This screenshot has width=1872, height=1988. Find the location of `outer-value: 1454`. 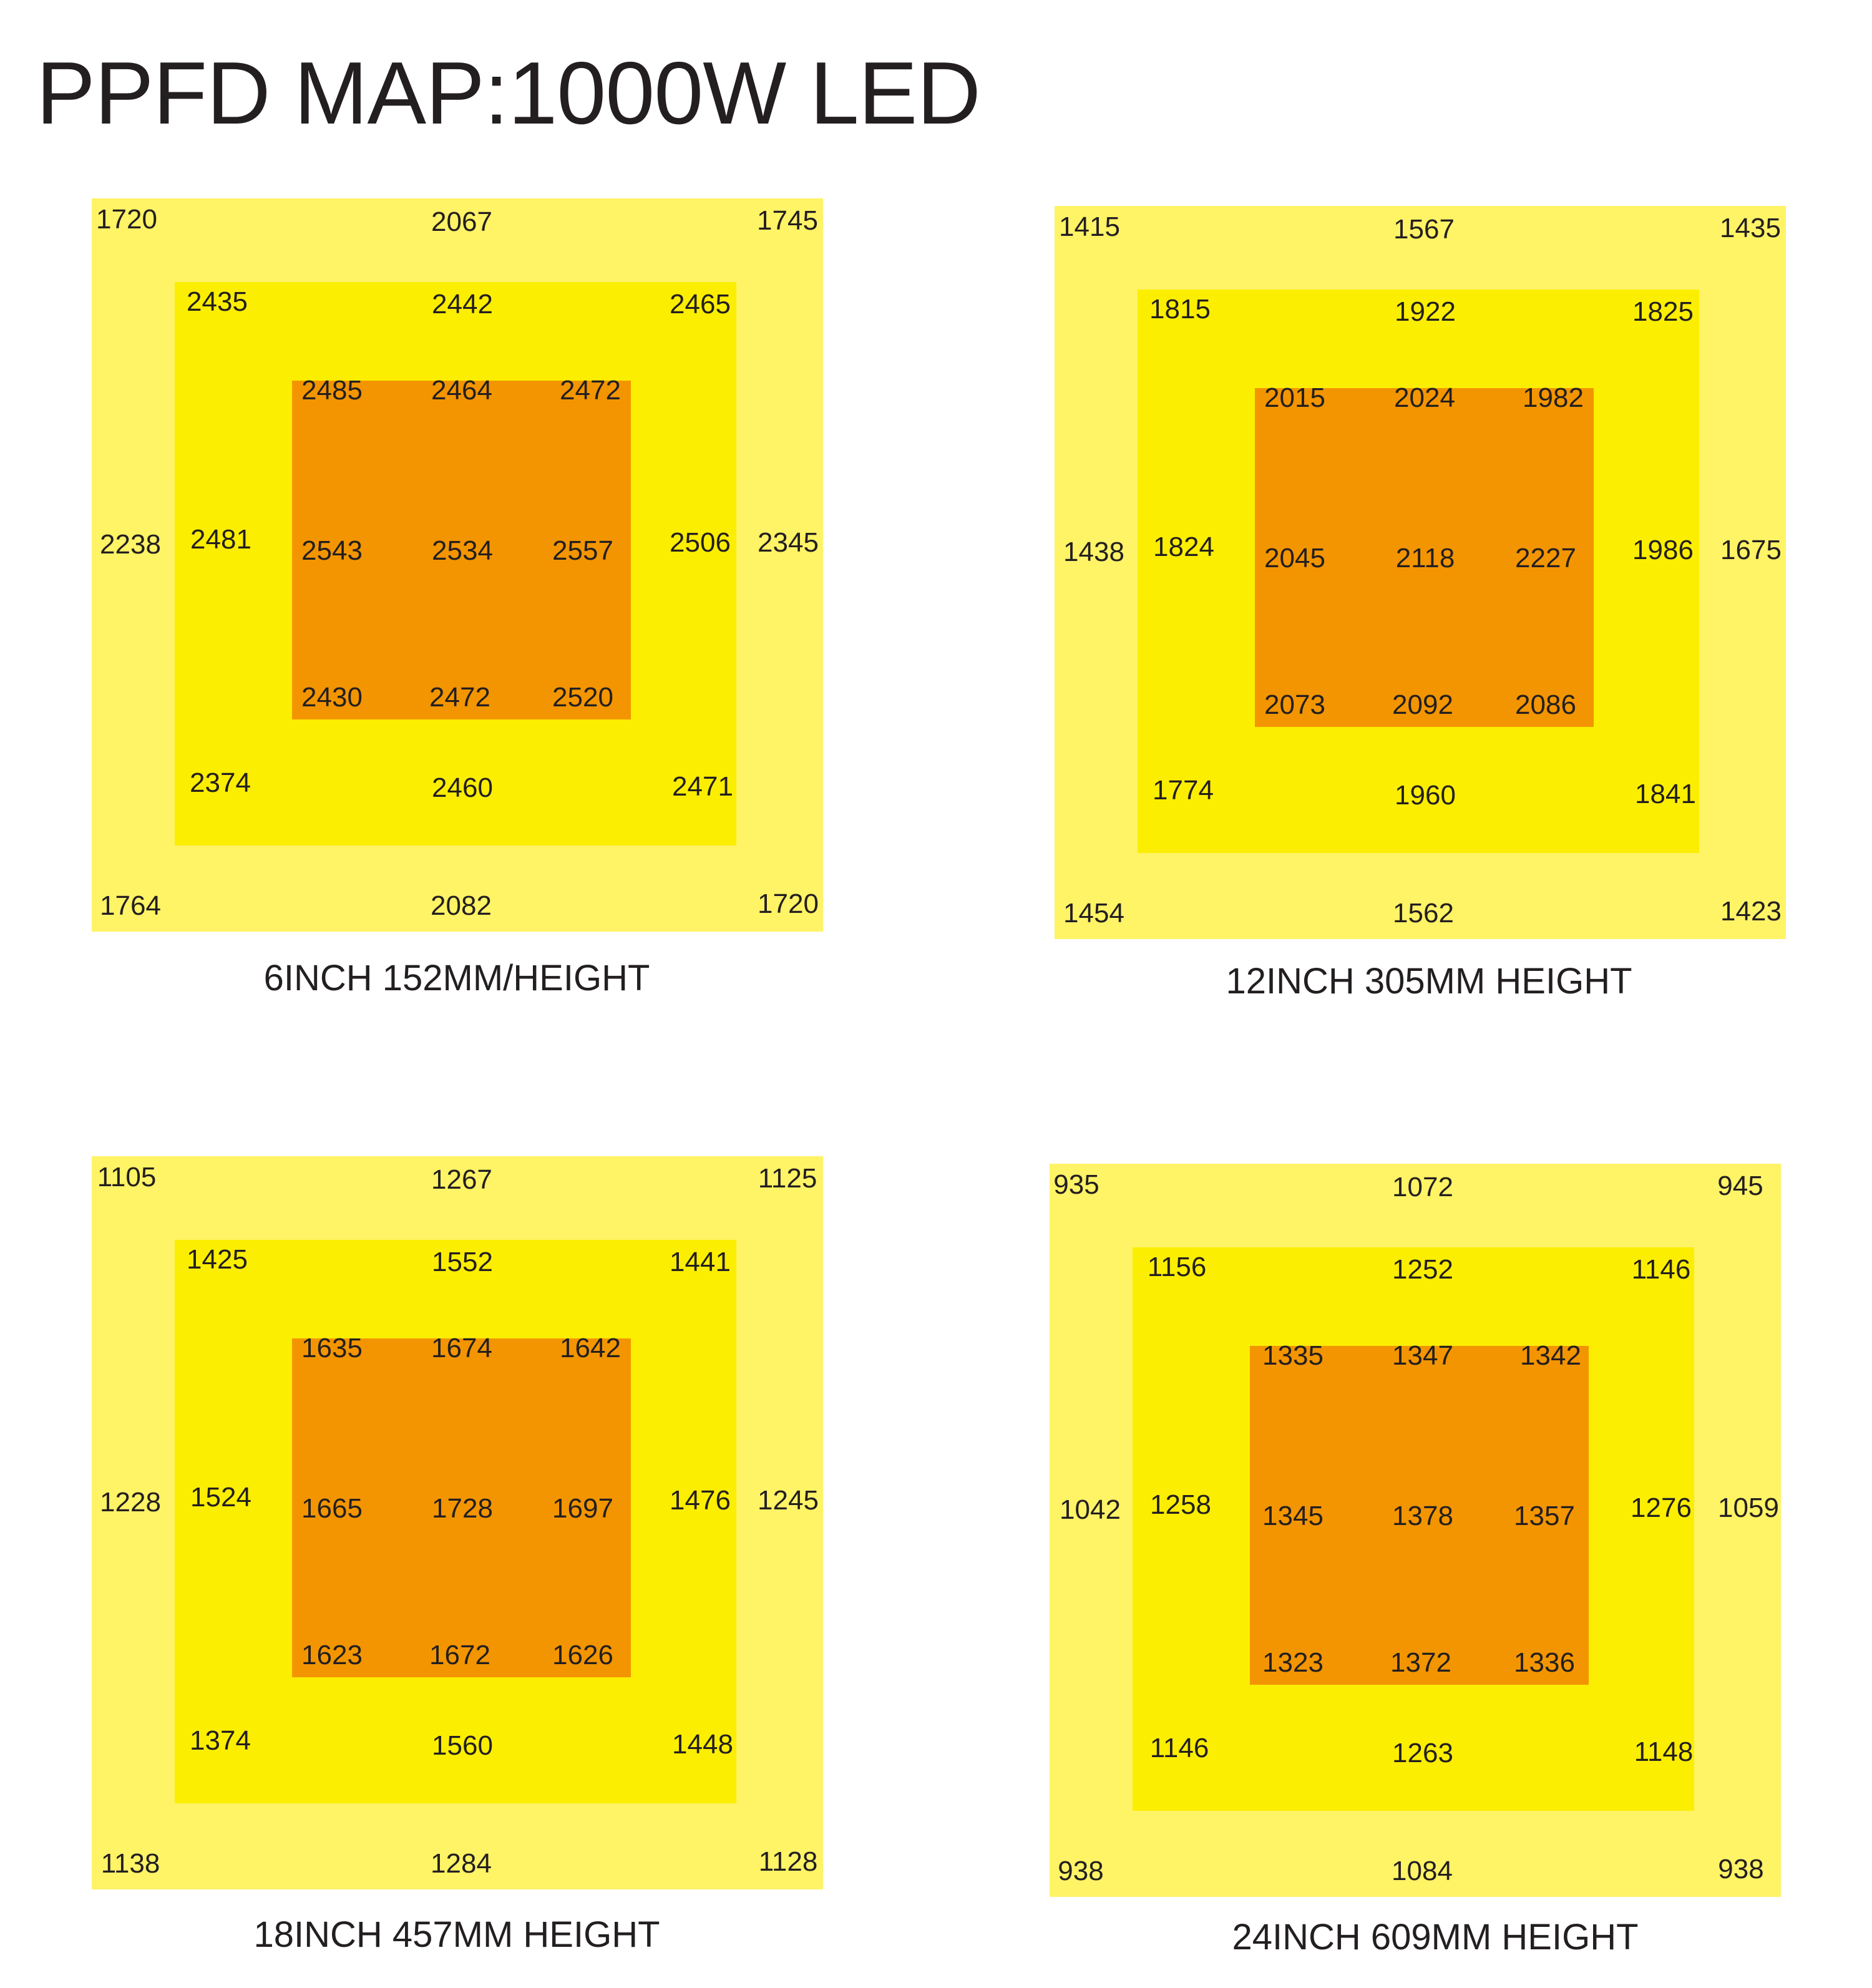

outer-value: 1454 is located at coordinates (1093, 913).